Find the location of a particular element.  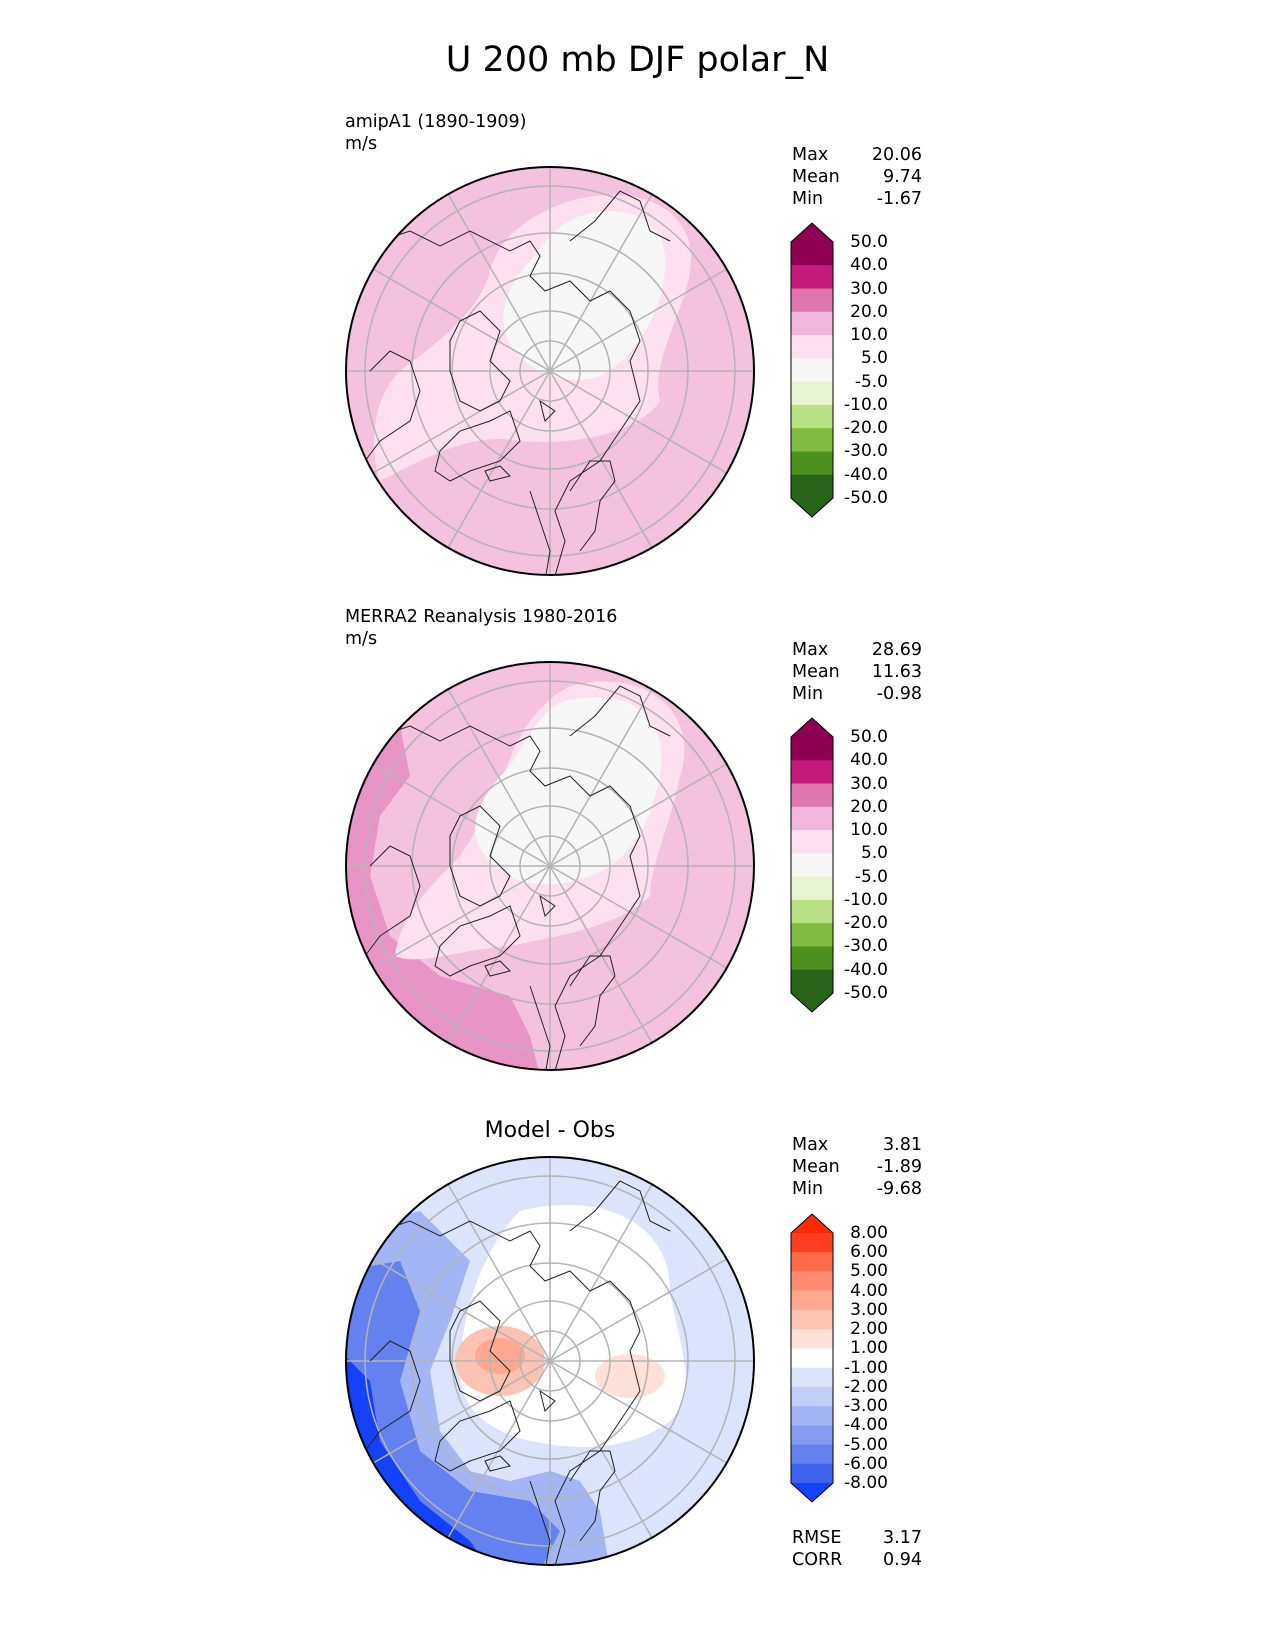

panel-1-stats: Max 20.06 Mean 9.74 Min -1.67 is located at coordinates (857, 177).